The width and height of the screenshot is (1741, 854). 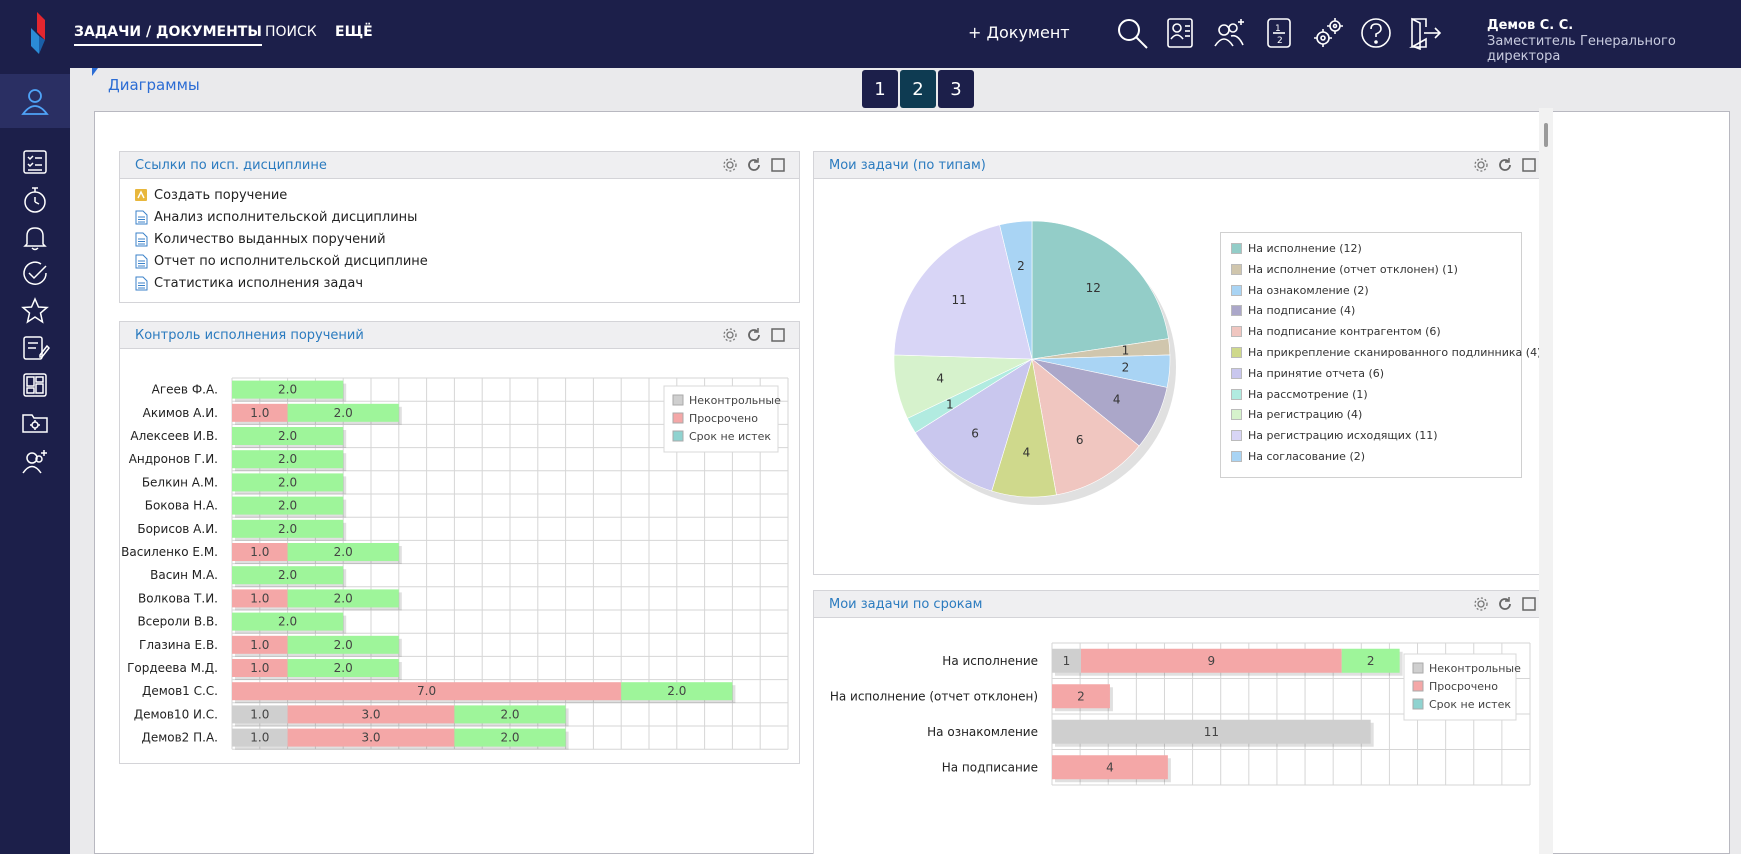 I want to click on pie-value-label: 4, so click(x=1027, y=453).